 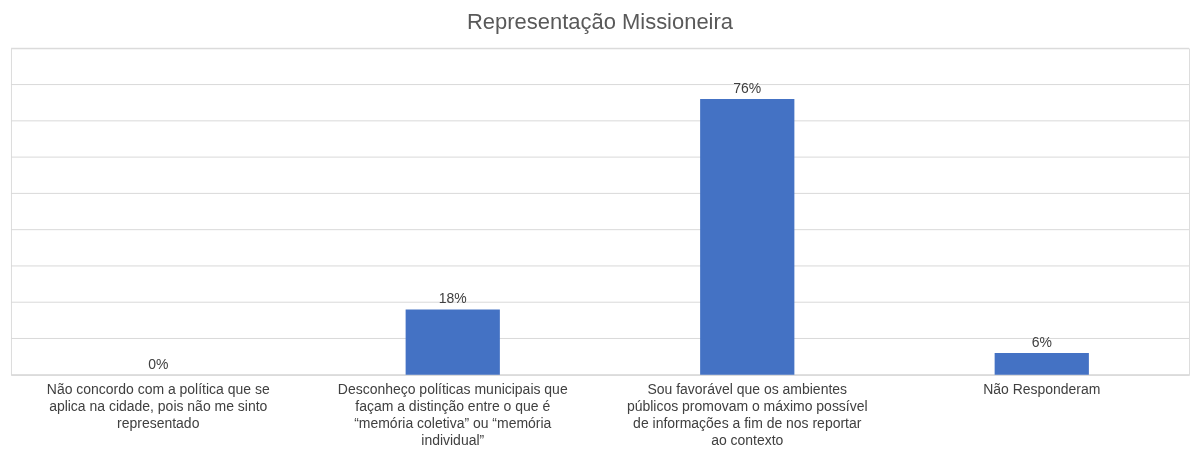 What do you see at coordinates (452, 415) in the screenshot?
I see `x-tick-label: Desconheço políticas municipais que façam a distinção entre o que é “memória coletiva” ou “memória individual”` at bounding box center [452, 415].